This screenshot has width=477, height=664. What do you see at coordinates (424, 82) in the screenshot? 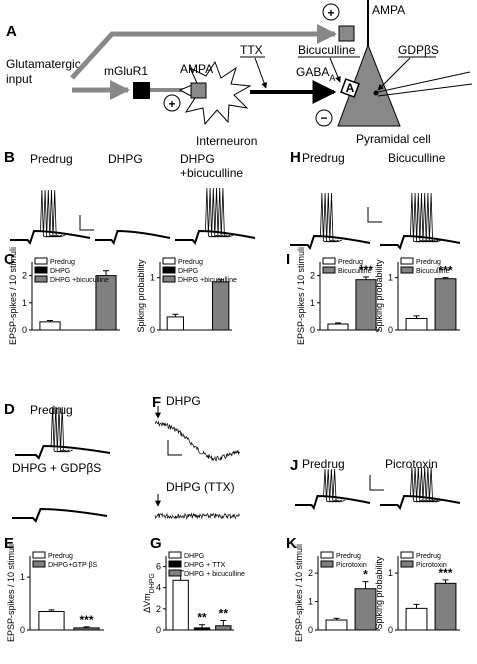
I see `electrode` at bounding box center [424, 82].